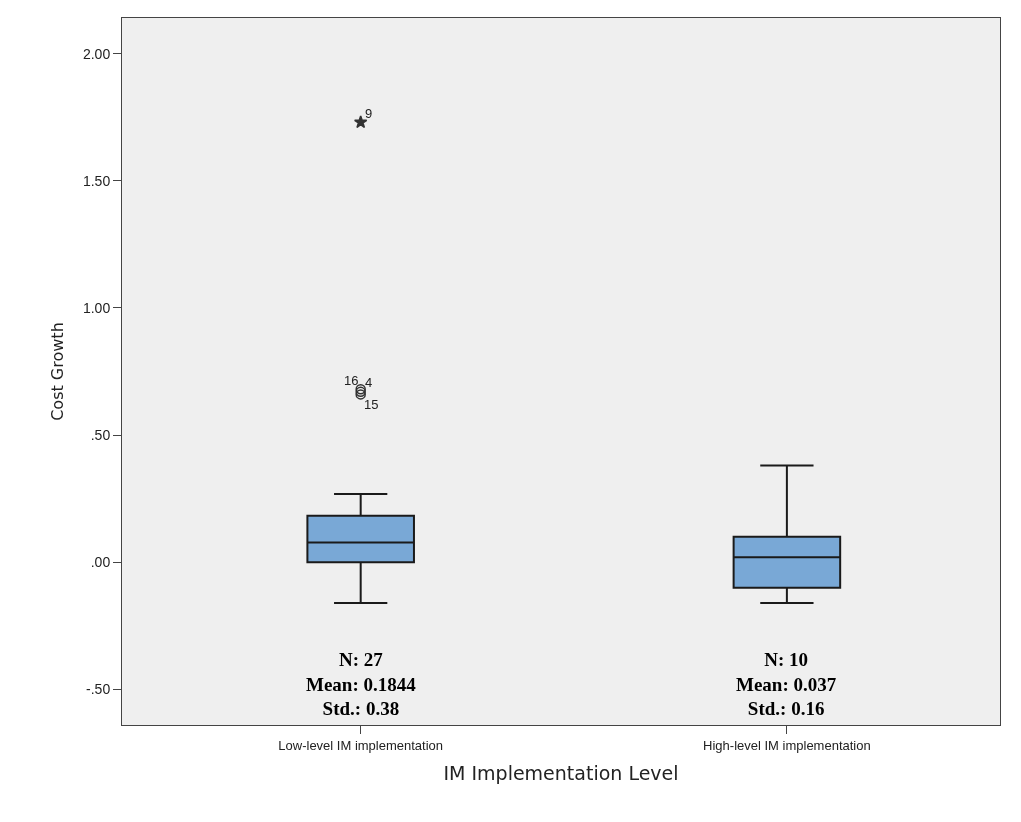 The image size is (1021, 822). I want to click on y-tick-label: 1.00, so click(96, 307).